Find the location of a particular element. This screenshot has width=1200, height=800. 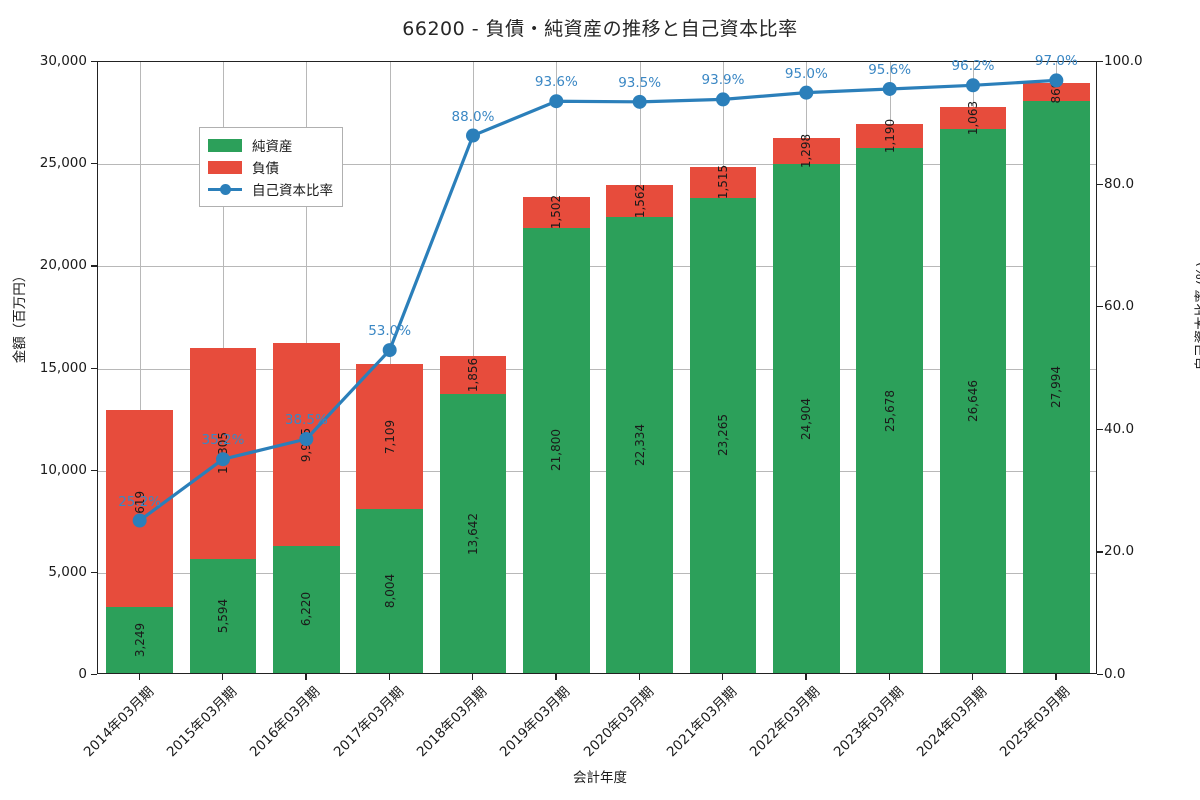

bar-column: 25,678 1,190 is located at coordinates (889, 366).